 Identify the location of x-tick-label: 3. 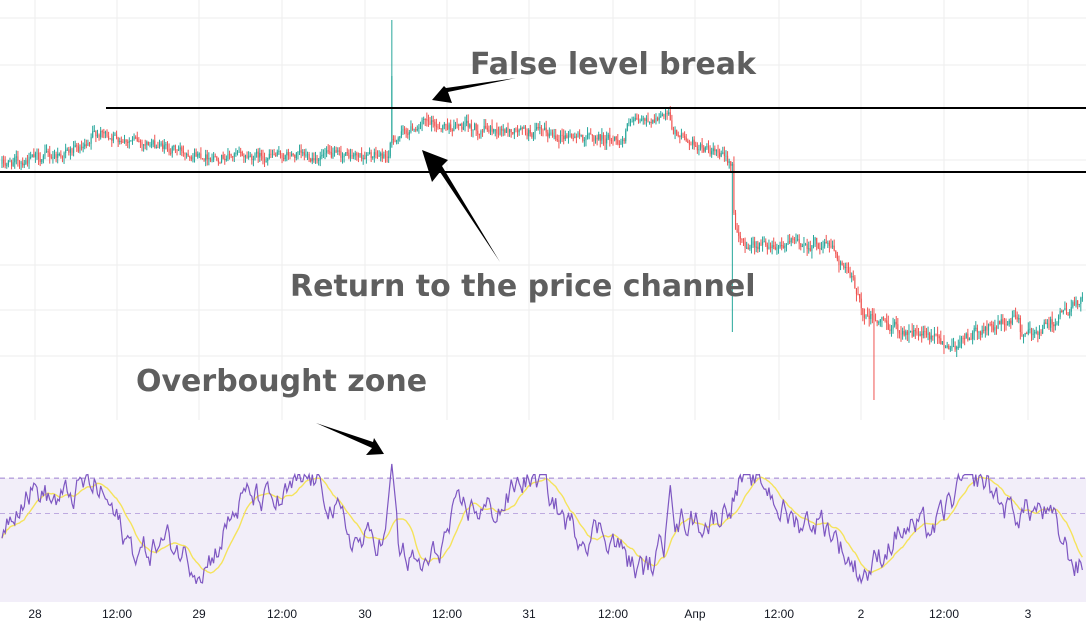
(1028, 614).